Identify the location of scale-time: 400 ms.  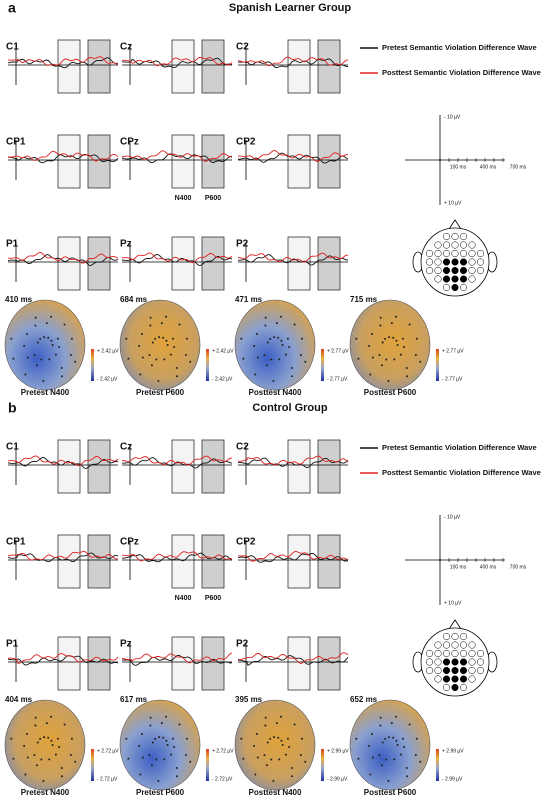
(488, 567).